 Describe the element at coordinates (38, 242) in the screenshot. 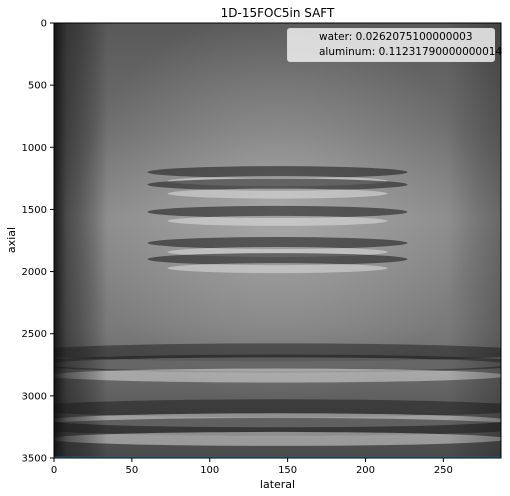

I see `y-axis: 0 500 1000 1500 2000 2500 3000 3500` at that location.